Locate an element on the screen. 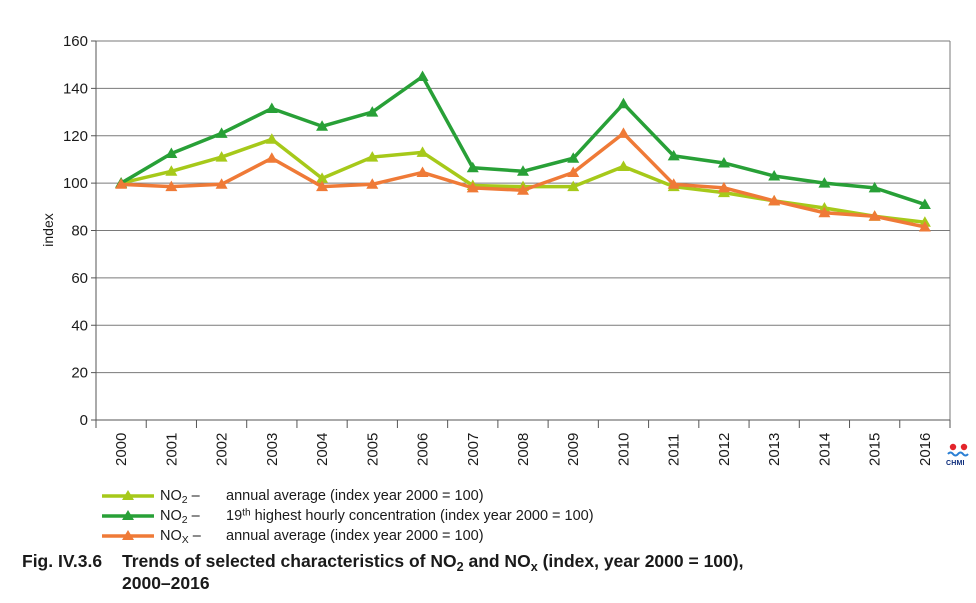 Image resolution: width=976 pixels, height=603 pixels. chmi-logo-icon is located at coordinates (959, 455).